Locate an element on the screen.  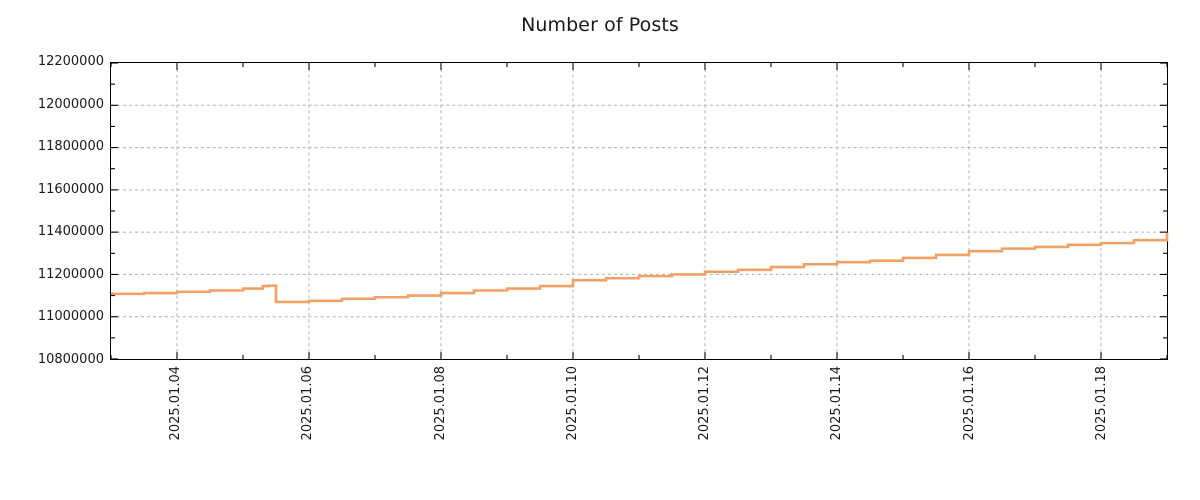
x-axis-tick-label: 2025.01.04 is located at coordinates (176, 403).